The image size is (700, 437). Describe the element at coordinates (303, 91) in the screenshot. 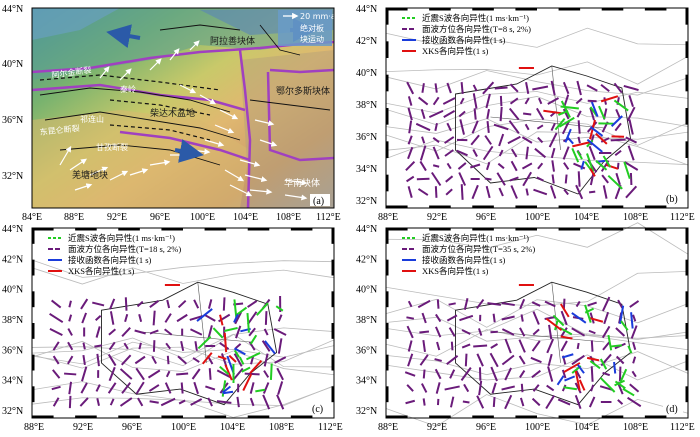

I see `ordos-block-label: 鄂尔多斯块体` at that location.